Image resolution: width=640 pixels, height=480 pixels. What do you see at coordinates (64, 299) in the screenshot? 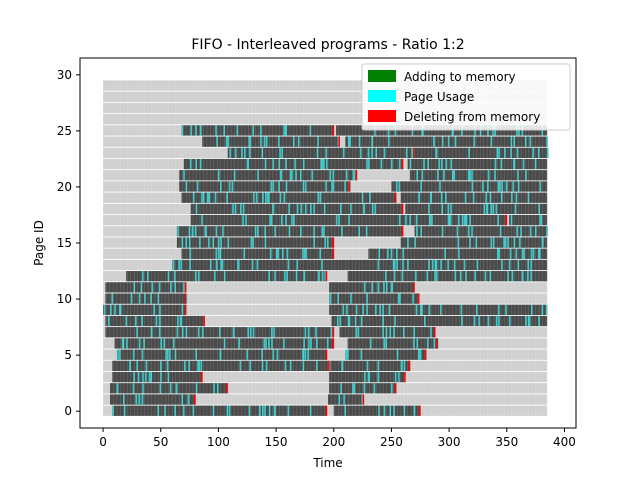
I see `y-tick-label: 10` at bounding box center [64, 299].